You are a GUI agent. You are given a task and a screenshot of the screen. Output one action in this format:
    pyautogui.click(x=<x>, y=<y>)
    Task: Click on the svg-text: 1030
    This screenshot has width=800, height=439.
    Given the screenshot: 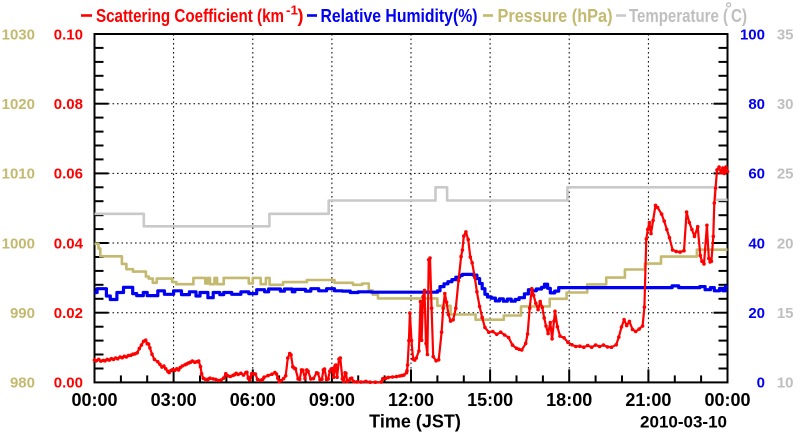 What is the action you would take?
    pyautogui.click(x=18, y=34)
    